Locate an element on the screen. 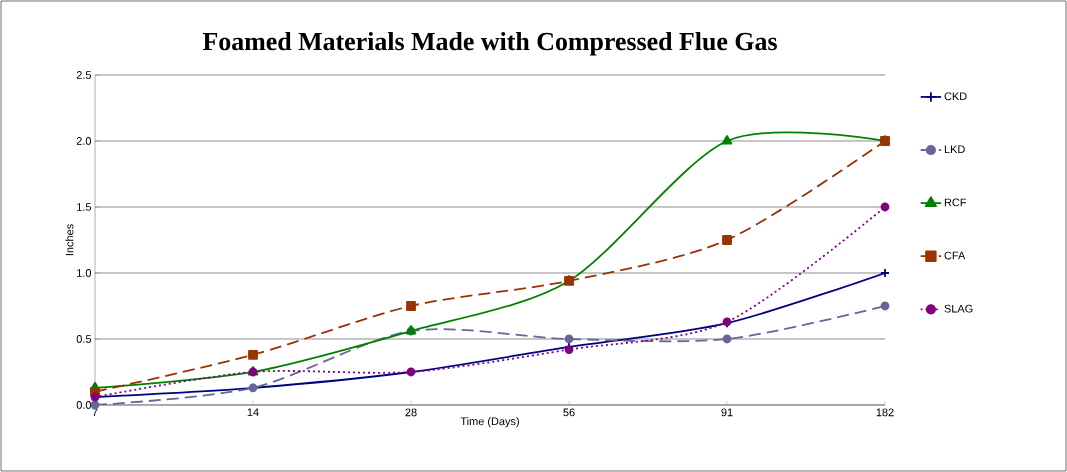 This screenshot has width=1067, height=472. y-tick-label: 1.0 is located at coordinates (84, 273).